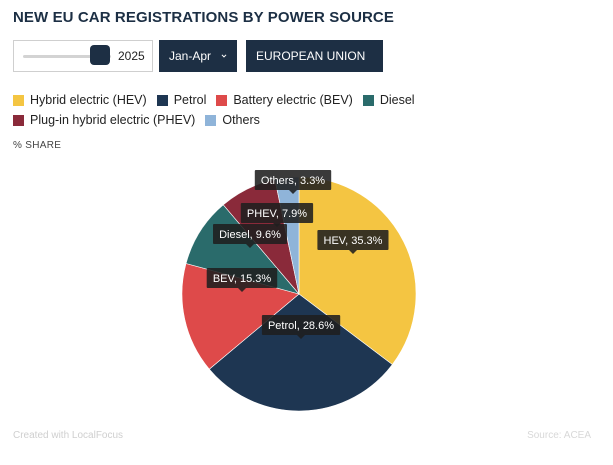 The image size is (613, 465). I want to click on pie-slice-petrol, so click(300, 352).